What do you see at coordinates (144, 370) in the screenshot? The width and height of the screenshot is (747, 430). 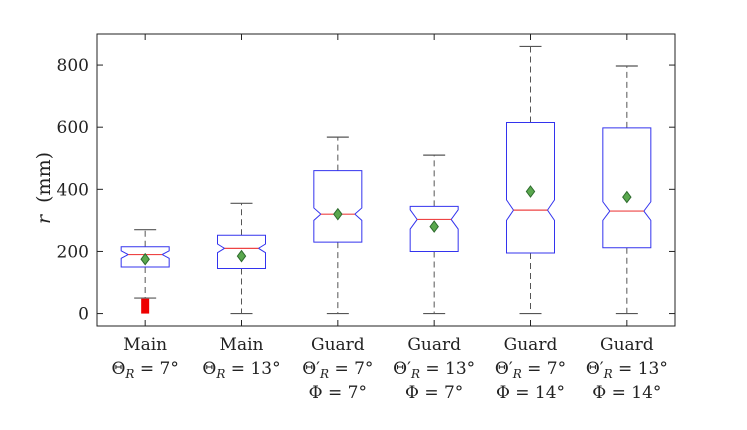 I see `x-category-label: ΘR = 7°` at bounding box center [144, 370].